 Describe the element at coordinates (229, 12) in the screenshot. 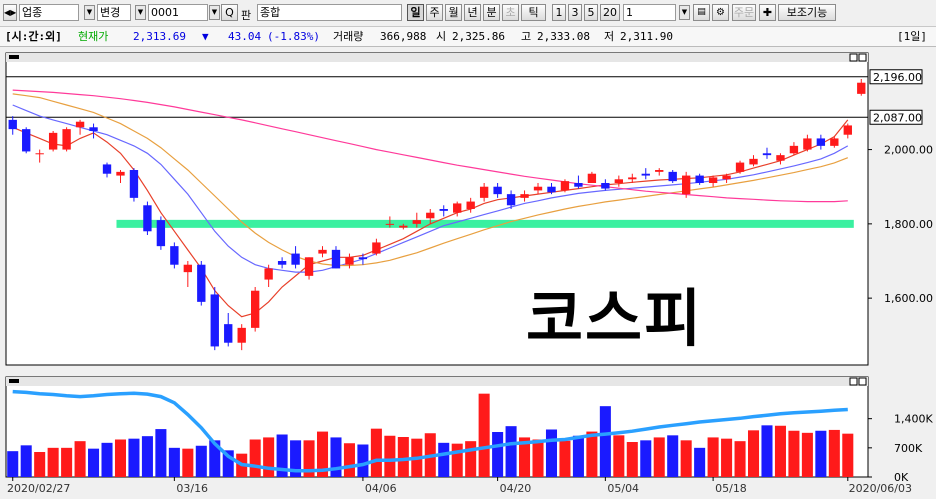

I see `search-icon: Q` at that location.